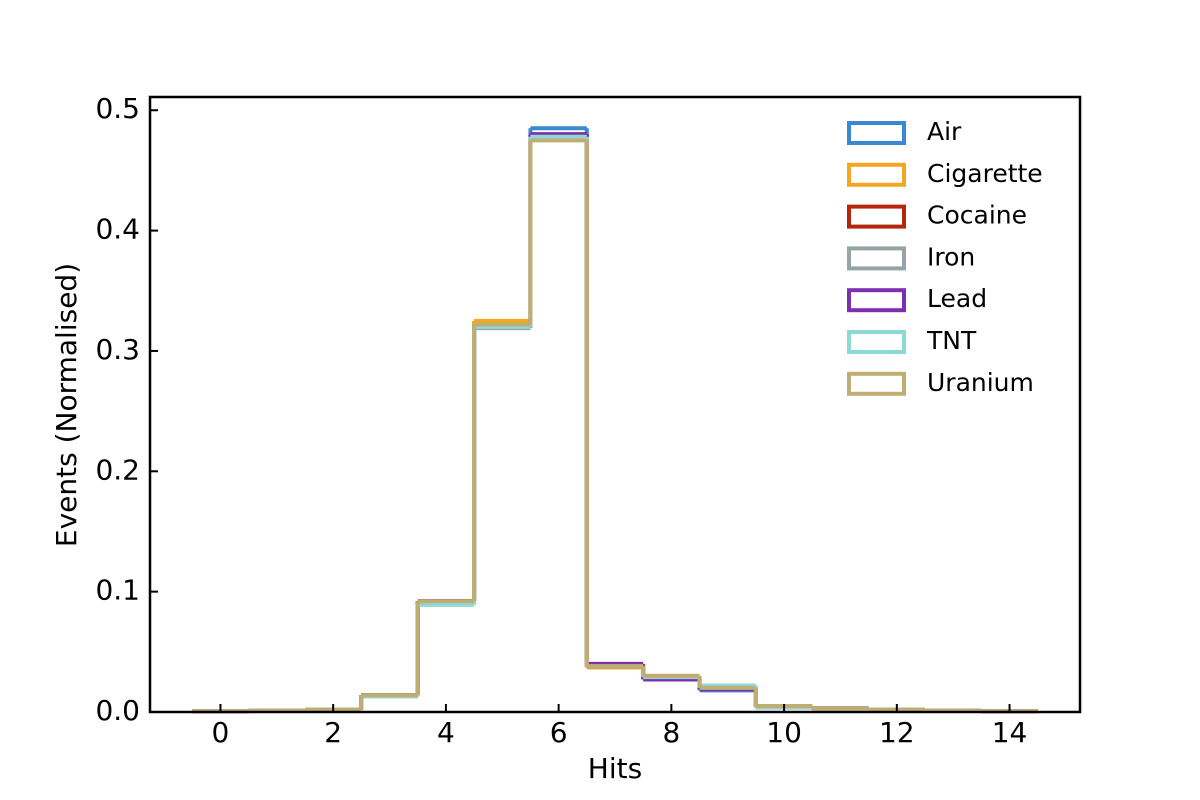  What do you see at coordinates (951, 256) in the screenshot?
I see `legend-label: Iron` at bounding box center [951, 256].